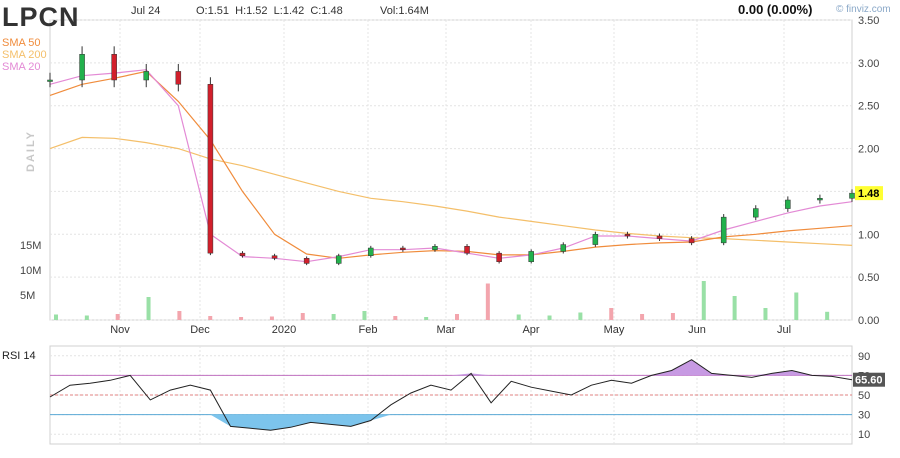 This screenshot has width=900, height=458. I want to click on legend-sma-50: SMA 50, so click(21, 43).